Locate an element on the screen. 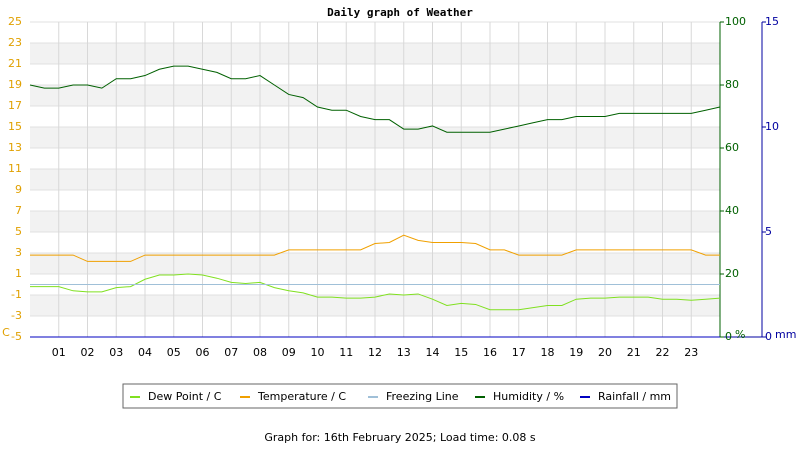  y3-tick-label: 15 is located at coordinates (772, 21).